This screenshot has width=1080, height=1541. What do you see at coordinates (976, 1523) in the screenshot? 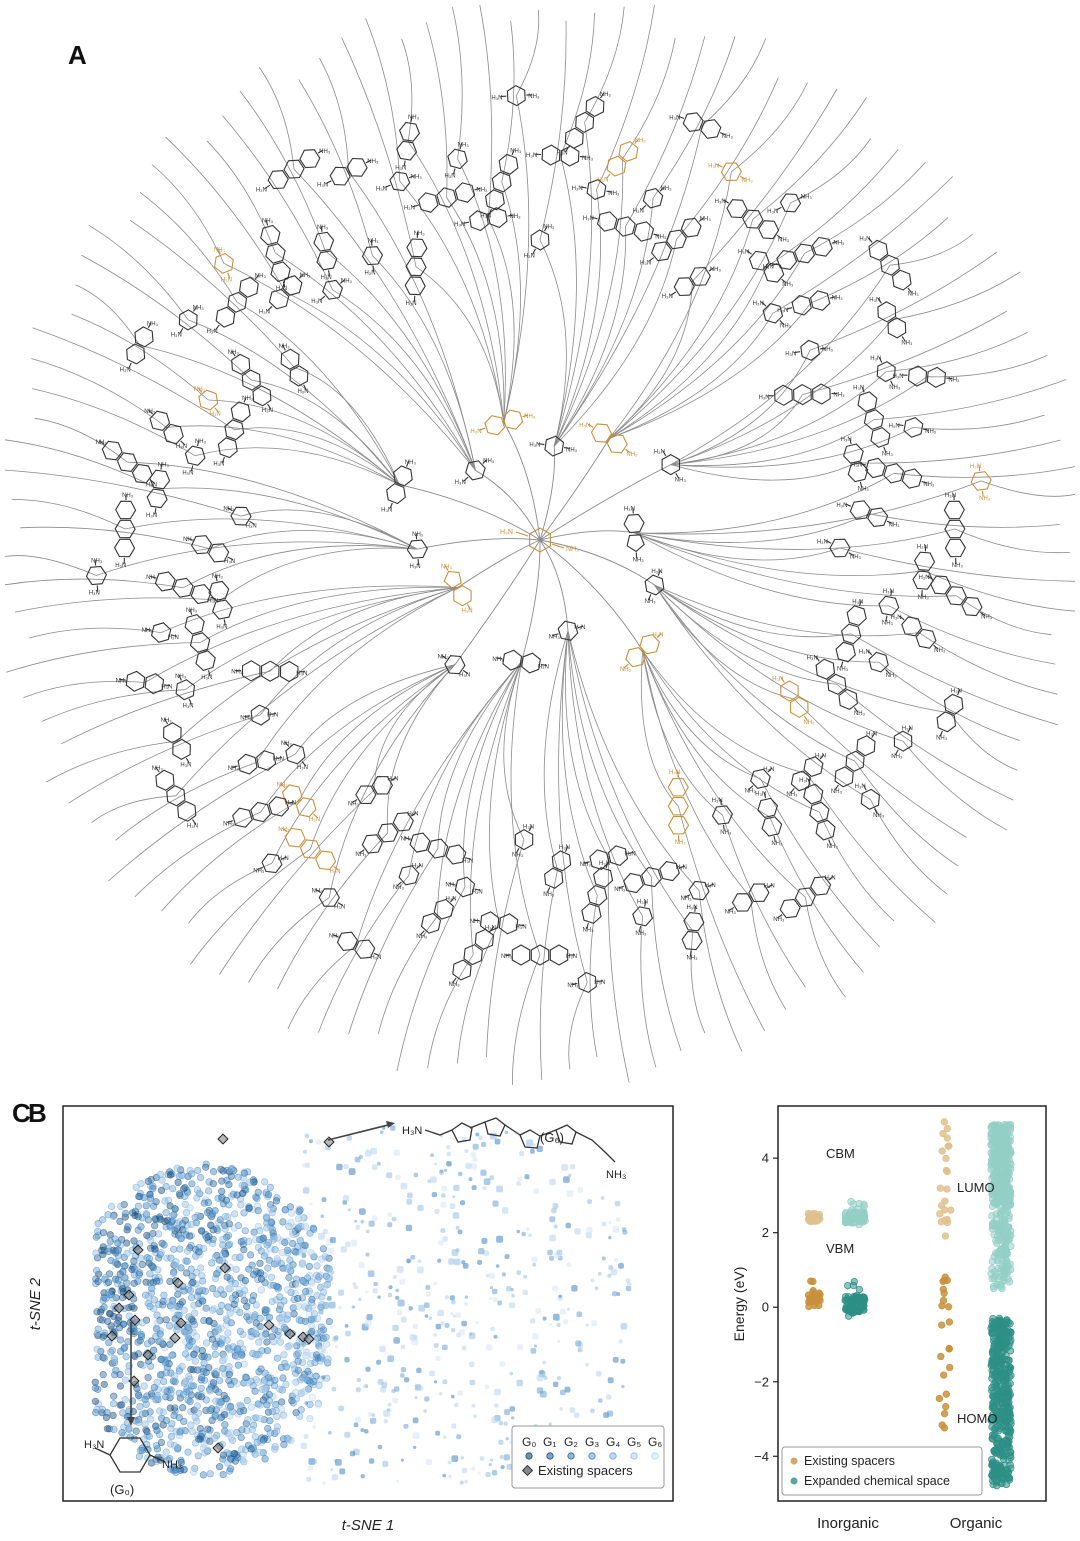
I see `category-organic: Organic` at bounding box center [976, 1523].